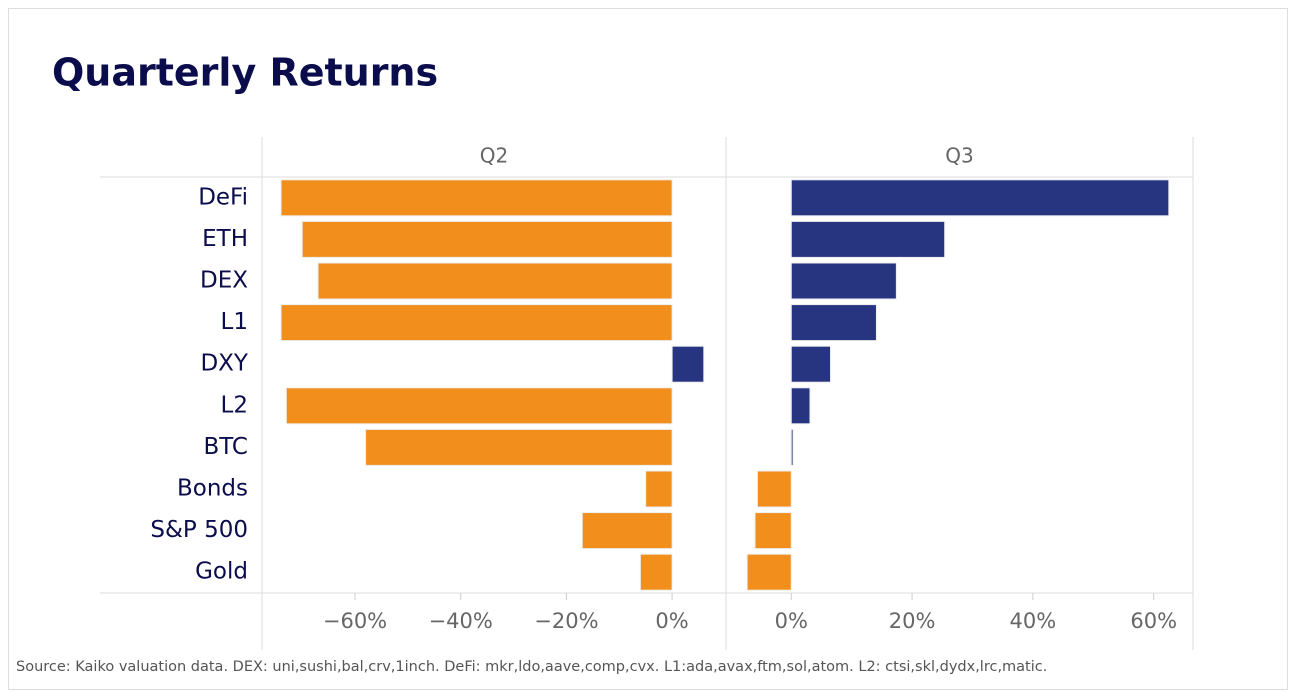  Describe the element at coordinates (224, 281) in the screenshot. I see `y-tick-label: DEX` at that location.